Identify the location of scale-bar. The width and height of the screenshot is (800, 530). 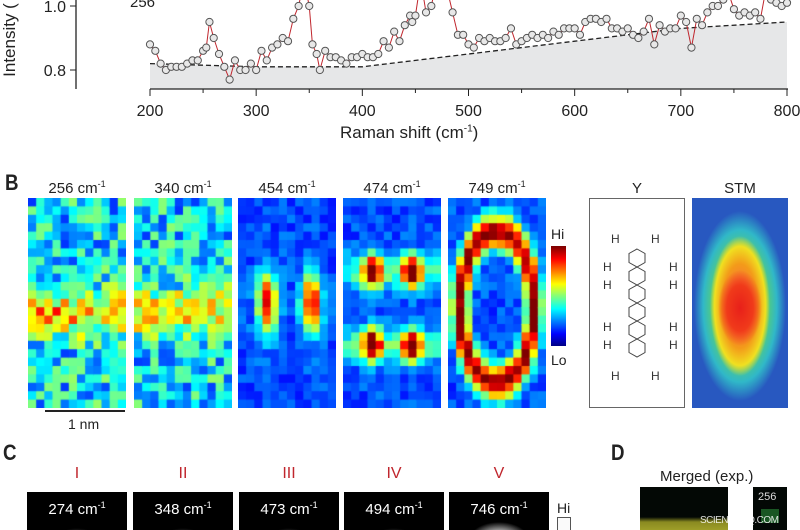
(85, 411).